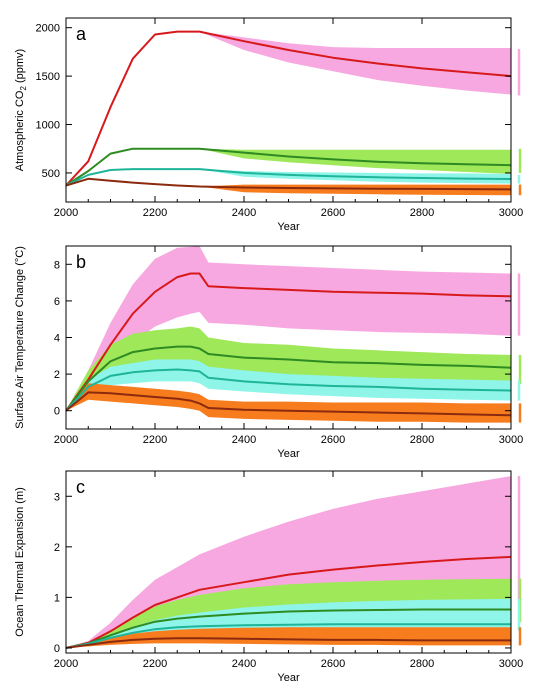 The width and height of the screenshot is (540, 694). I want to click on panel-letter: c, so click(80, 487).